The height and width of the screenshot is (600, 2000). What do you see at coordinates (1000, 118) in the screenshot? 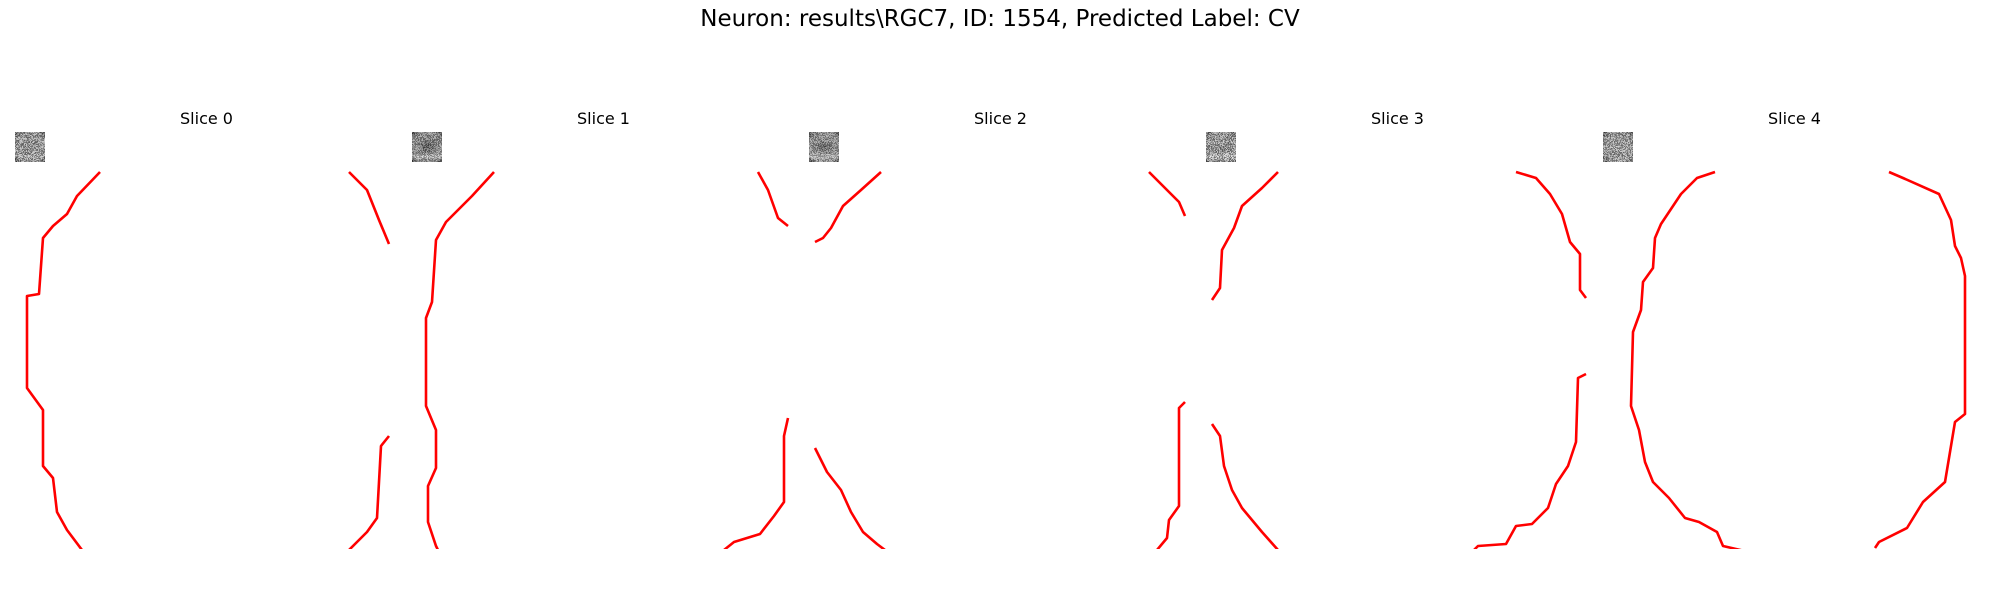
I see `slice-title-2: Slice 2` at bounding box center [1000, 118].